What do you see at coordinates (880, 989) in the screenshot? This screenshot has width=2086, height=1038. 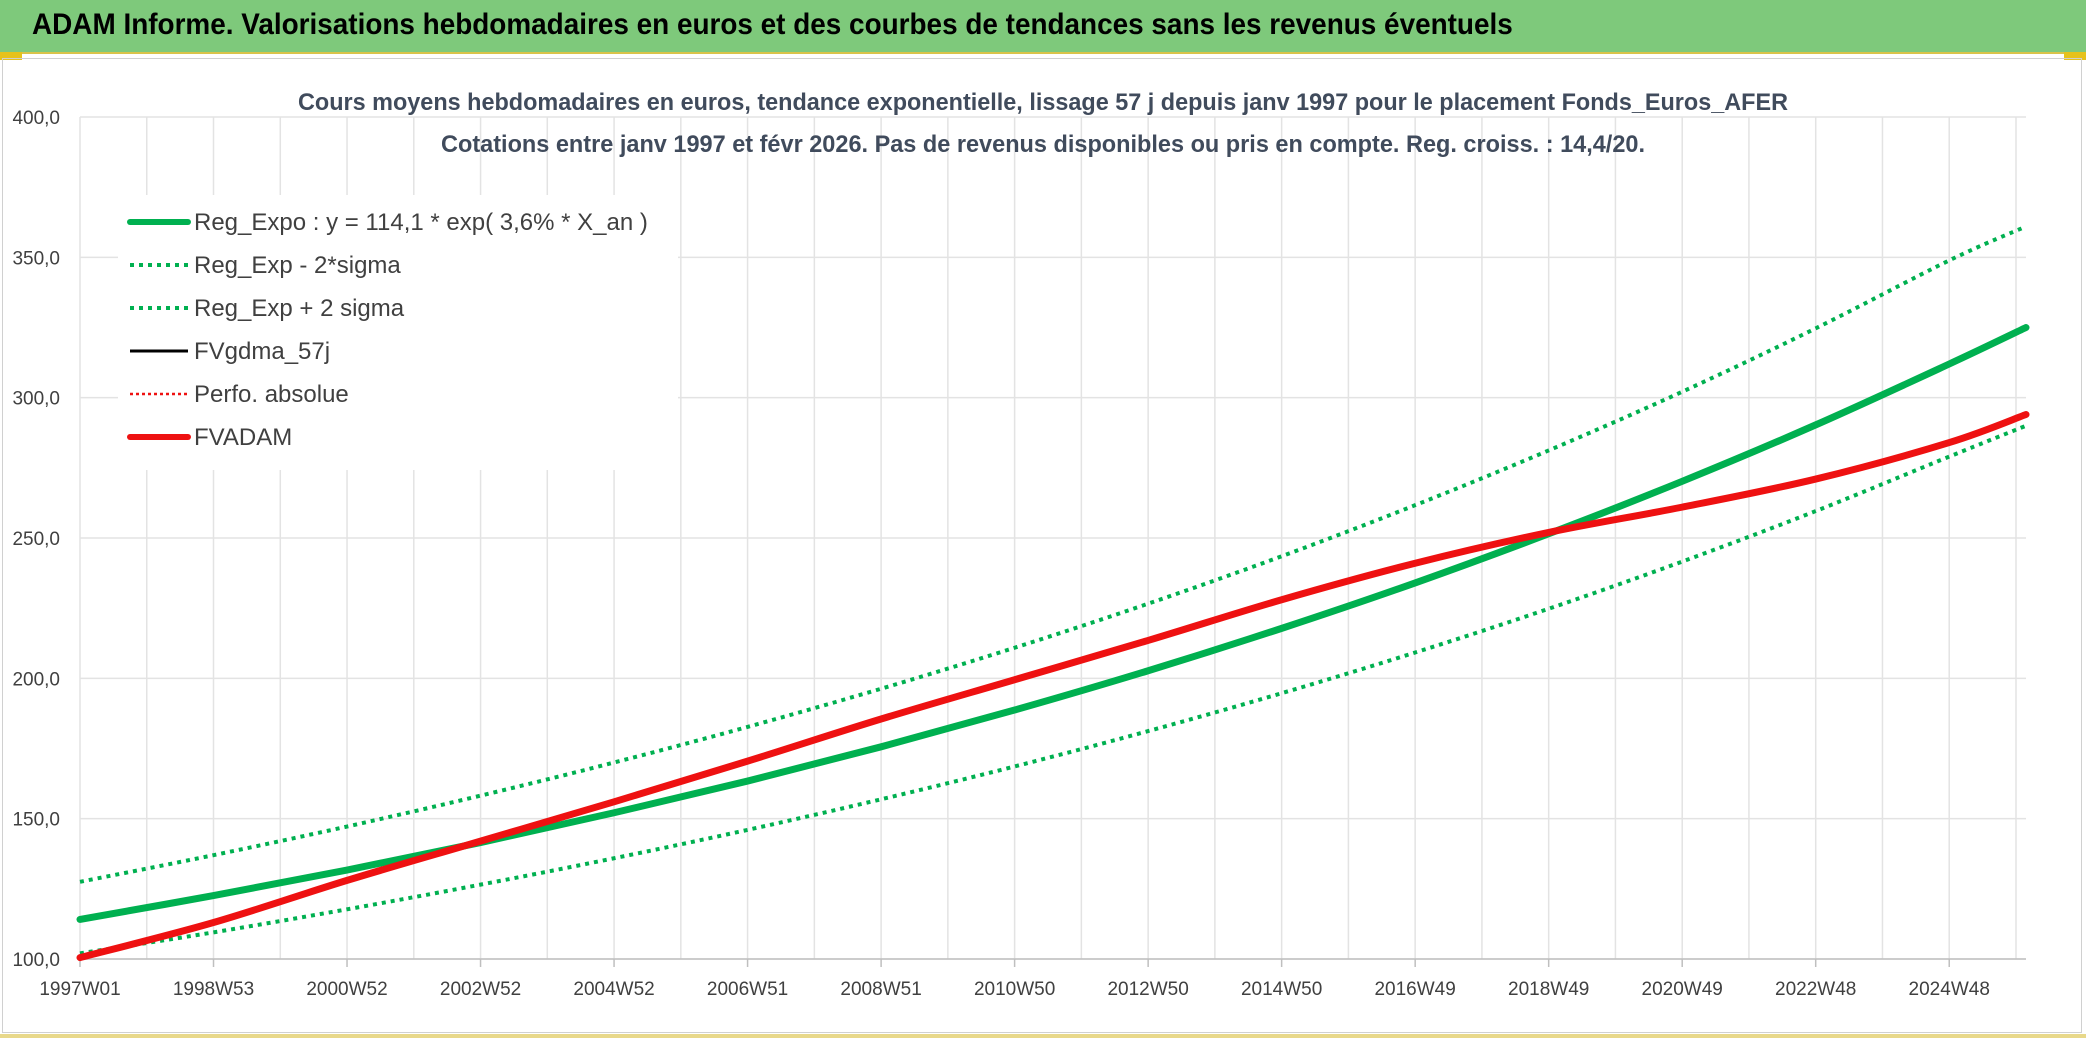 I see `x-tick-label: 2008W51` at bounding box center [880, 989].